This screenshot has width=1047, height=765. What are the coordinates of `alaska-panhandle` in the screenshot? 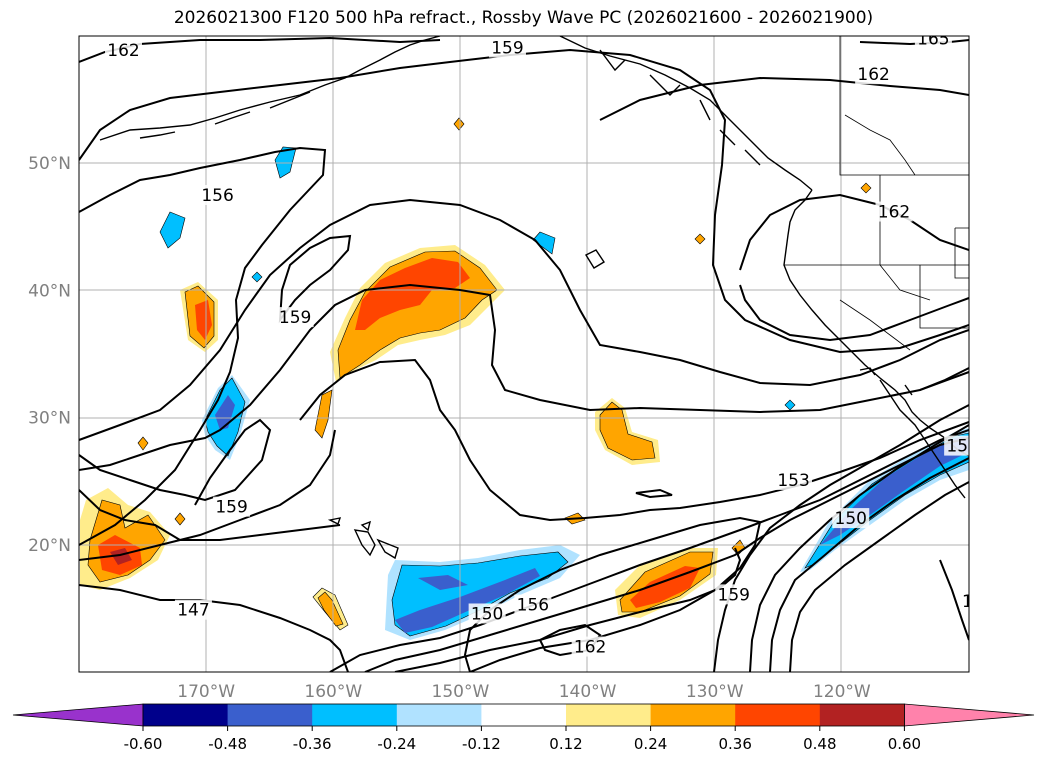 It's located at (686, 113).